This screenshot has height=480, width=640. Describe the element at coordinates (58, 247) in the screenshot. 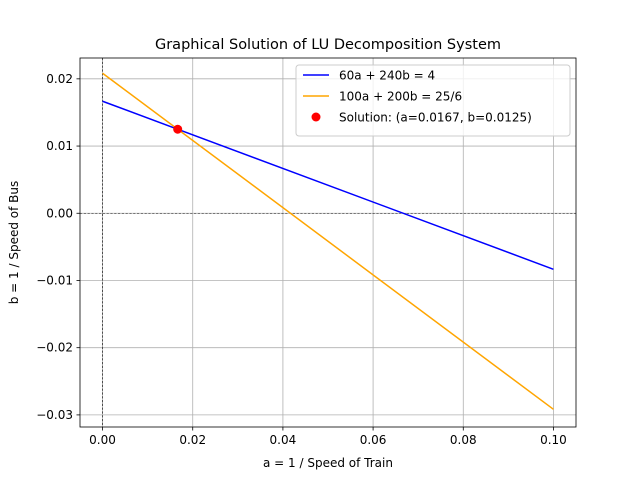

I see `y-axis-ticks: −0.03 −0.02 −0.01 0.00 0.01 0.02` at that location.